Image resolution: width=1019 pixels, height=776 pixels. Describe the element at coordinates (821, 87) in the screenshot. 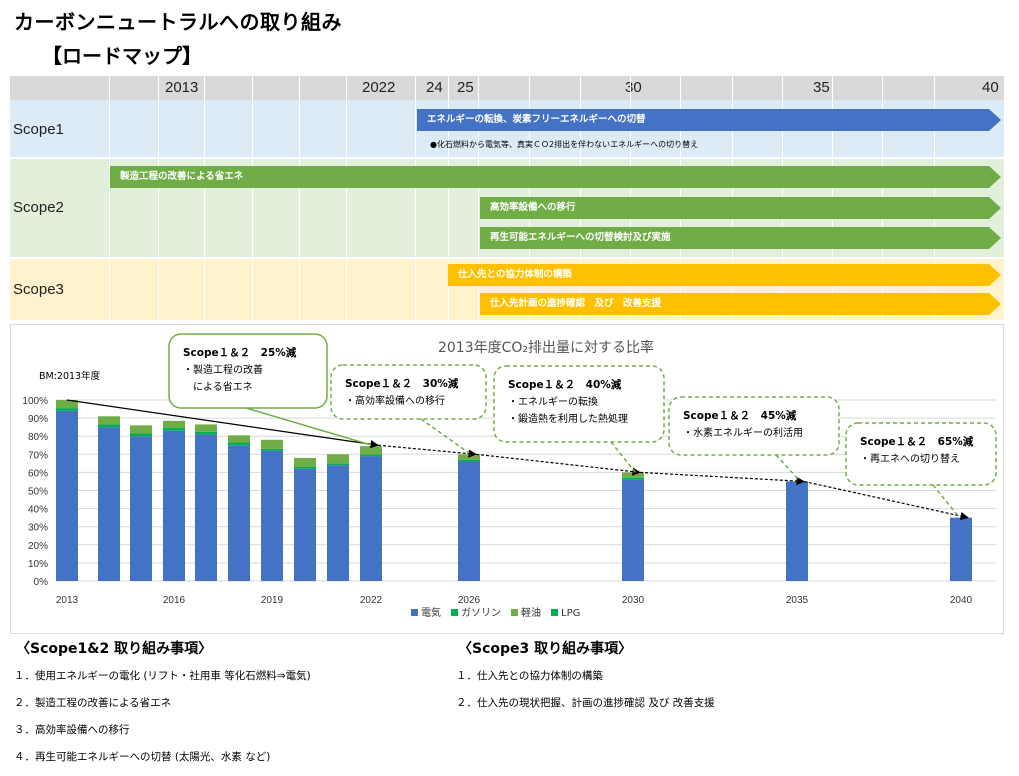

I see `year-label: 35` at that location.